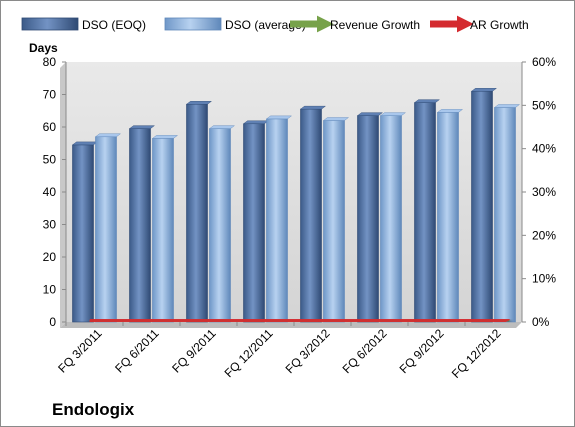  I want to click on x-tick-label: FQ 9/2012, so click(422, 351).